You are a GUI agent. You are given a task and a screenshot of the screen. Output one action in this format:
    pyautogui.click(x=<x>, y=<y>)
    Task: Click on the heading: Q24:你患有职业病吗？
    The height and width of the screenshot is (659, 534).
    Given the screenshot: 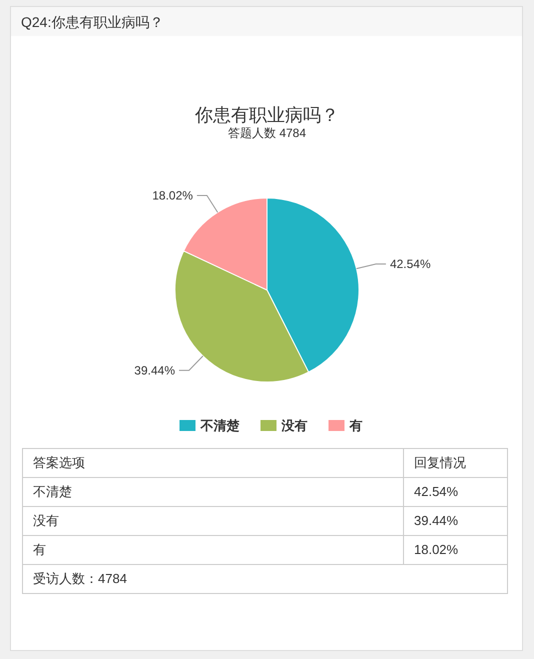 What is the action you would take?
    pyautogui.click(x=92, y=22)
    